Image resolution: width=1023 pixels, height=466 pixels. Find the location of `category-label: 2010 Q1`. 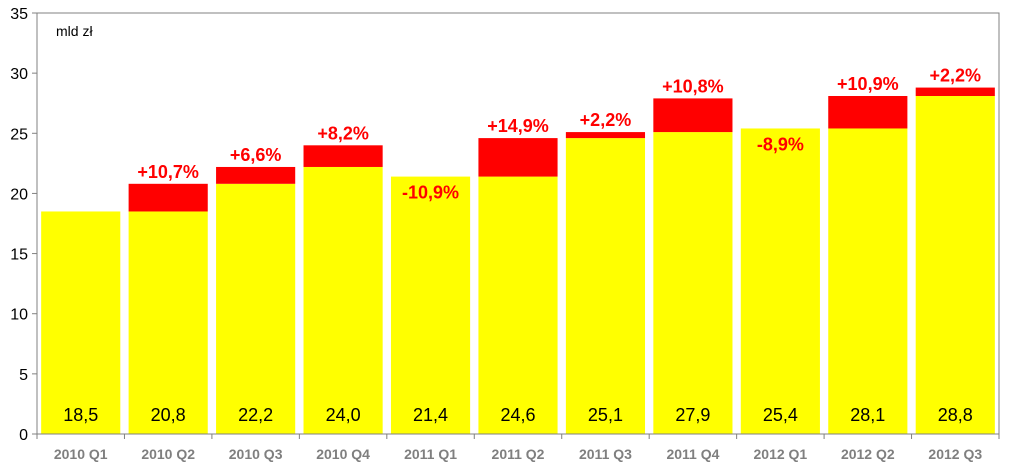

category-label: 2010 Q1 is located at coordinates (81, 454).